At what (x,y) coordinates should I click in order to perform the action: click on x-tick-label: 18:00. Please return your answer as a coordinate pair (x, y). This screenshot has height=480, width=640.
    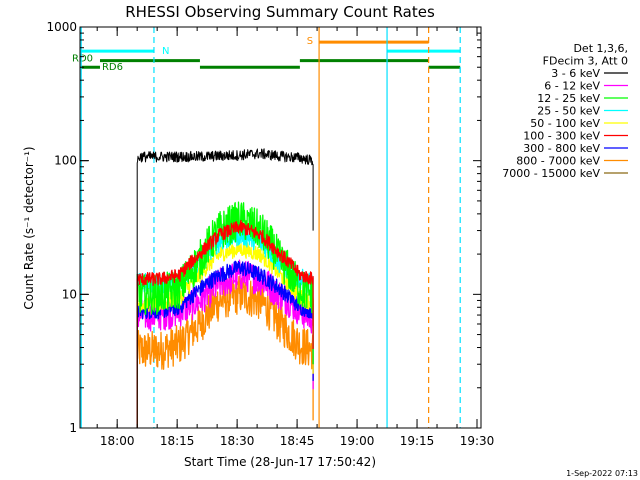
    Looking at the image, I should click on (117, 441).